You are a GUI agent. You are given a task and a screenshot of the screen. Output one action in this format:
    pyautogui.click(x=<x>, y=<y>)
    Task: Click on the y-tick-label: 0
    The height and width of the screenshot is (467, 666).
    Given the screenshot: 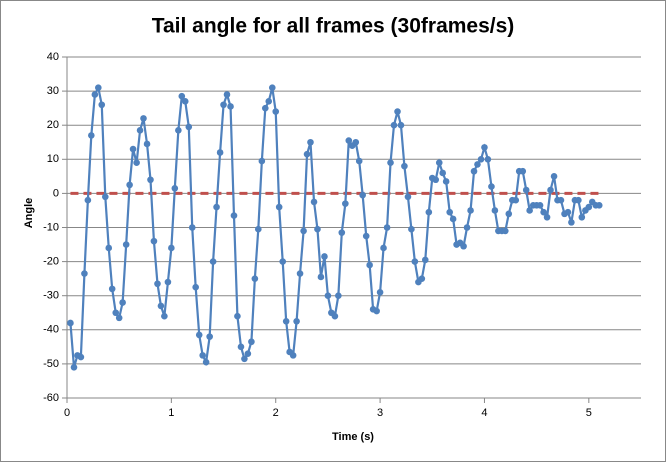 What is the action you would take?
    pyautogui.click(x=56, y=193)
    